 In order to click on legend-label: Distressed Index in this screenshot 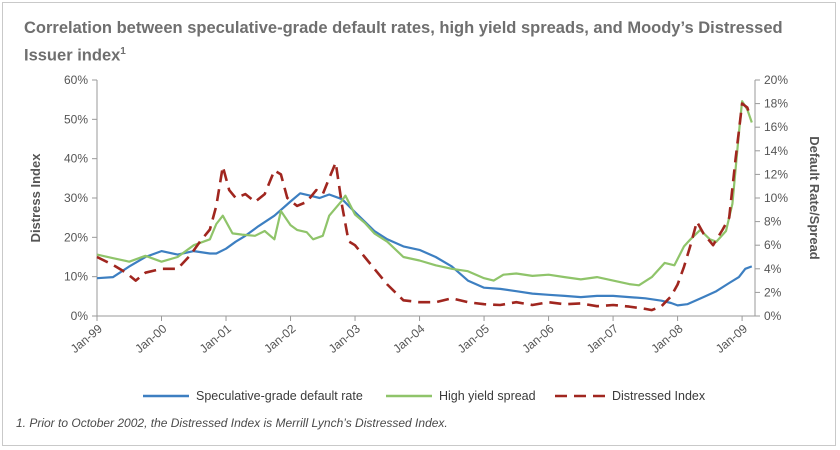, I will do `click(659, 396)`.